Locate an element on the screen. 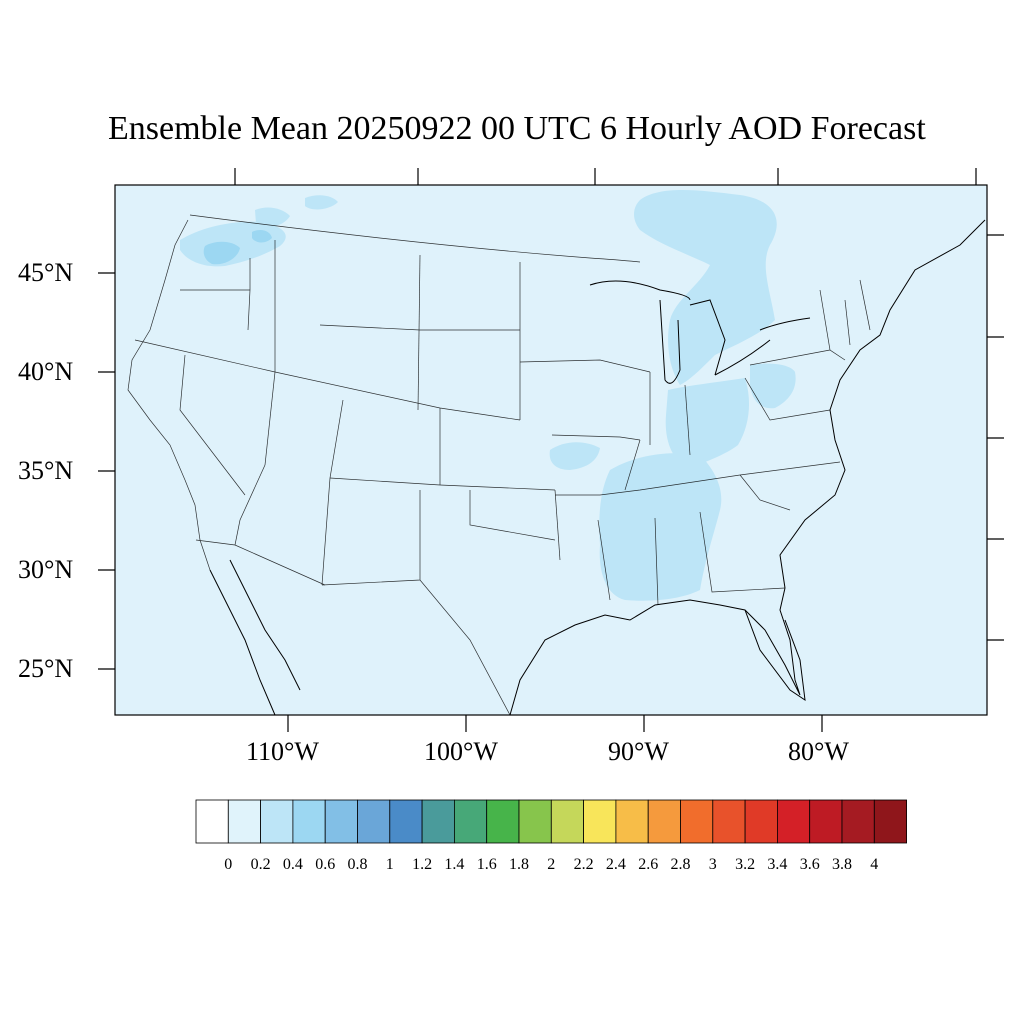 This screenshot has width=1024, height=1024. aod-patch-pennsylvania is located at coordinates (773, 386).